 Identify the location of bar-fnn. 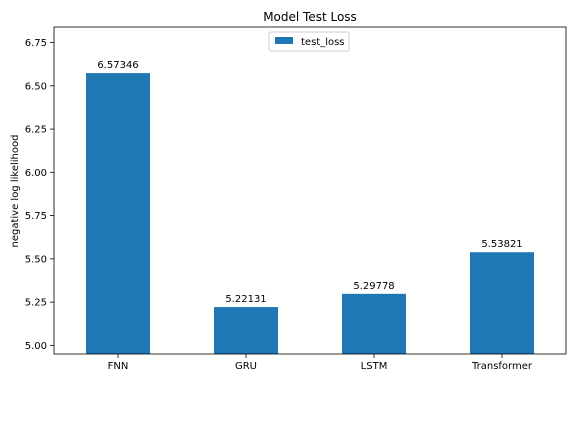
(118, 213).